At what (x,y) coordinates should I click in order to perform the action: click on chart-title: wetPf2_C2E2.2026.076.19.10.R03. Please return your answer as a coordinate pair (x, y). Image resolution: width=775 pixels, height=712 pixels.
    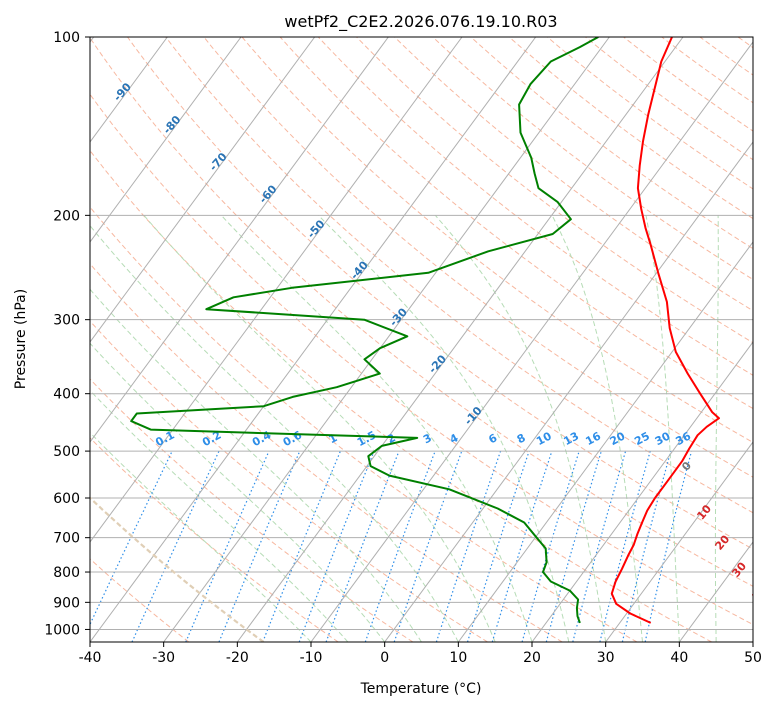
    Looking at the image, I should click on (420, 22).